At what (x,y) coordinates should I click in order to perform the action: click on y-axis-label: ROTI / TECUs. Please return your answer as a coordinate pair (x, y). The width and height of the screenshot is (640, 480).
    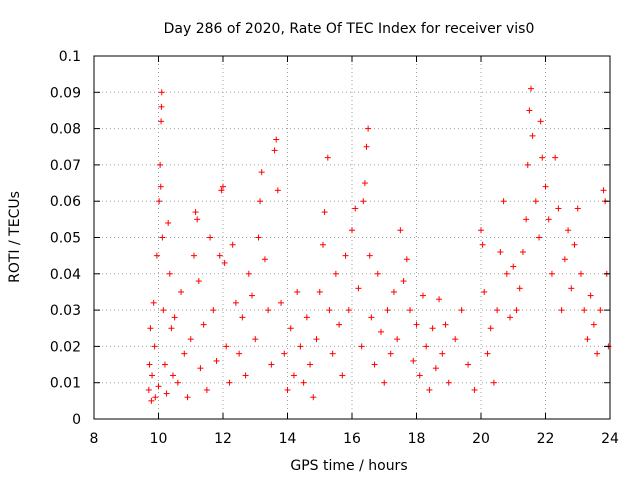
    Looking at the image, I should click on (15, 237).